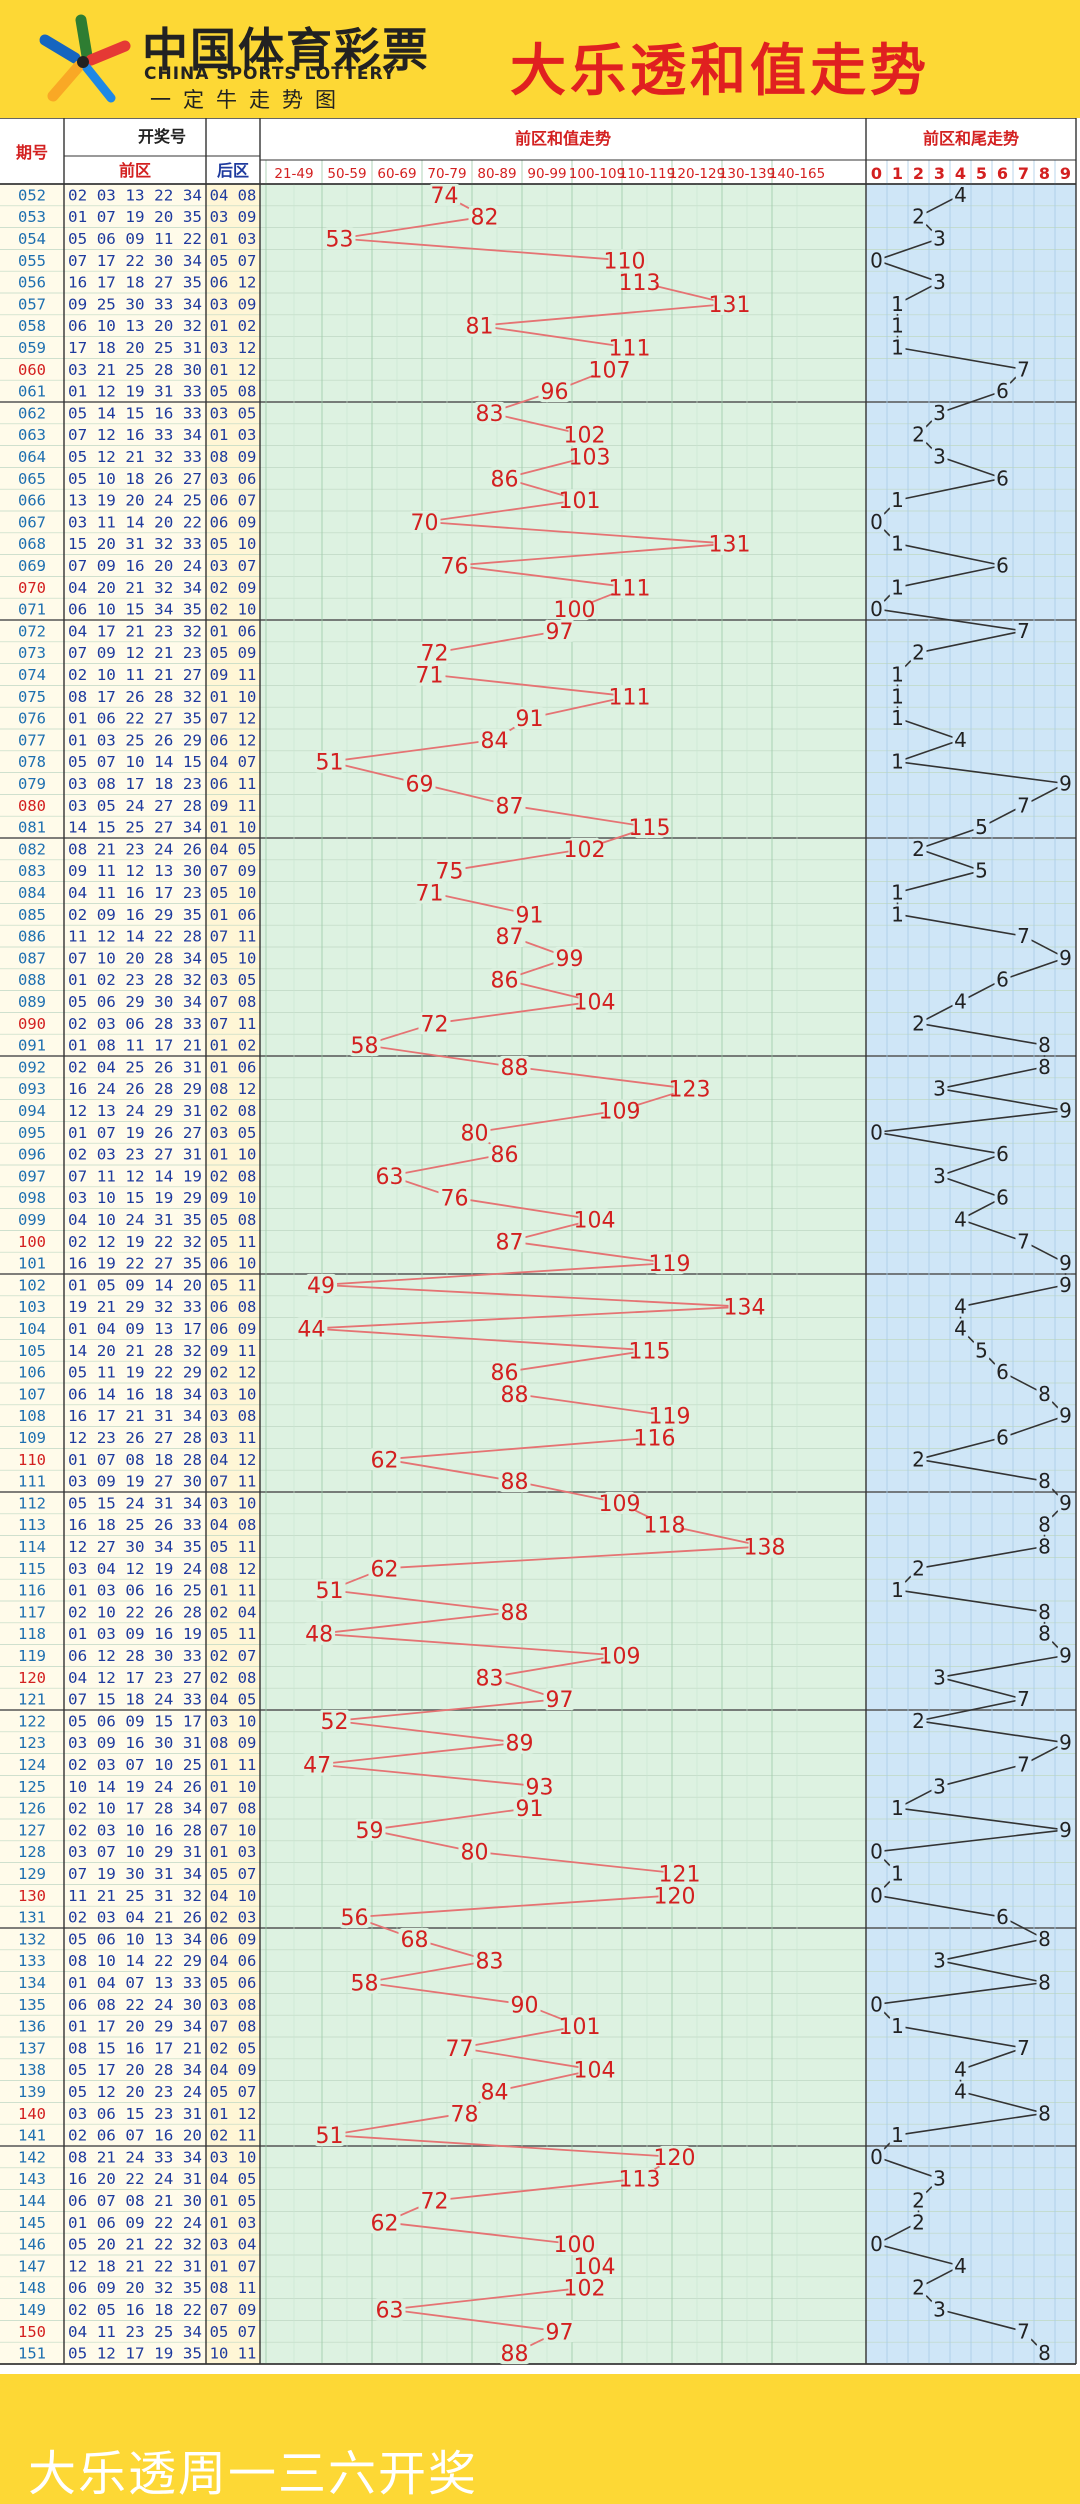  I want to click on issue-number: 151, so click(32, 2354).